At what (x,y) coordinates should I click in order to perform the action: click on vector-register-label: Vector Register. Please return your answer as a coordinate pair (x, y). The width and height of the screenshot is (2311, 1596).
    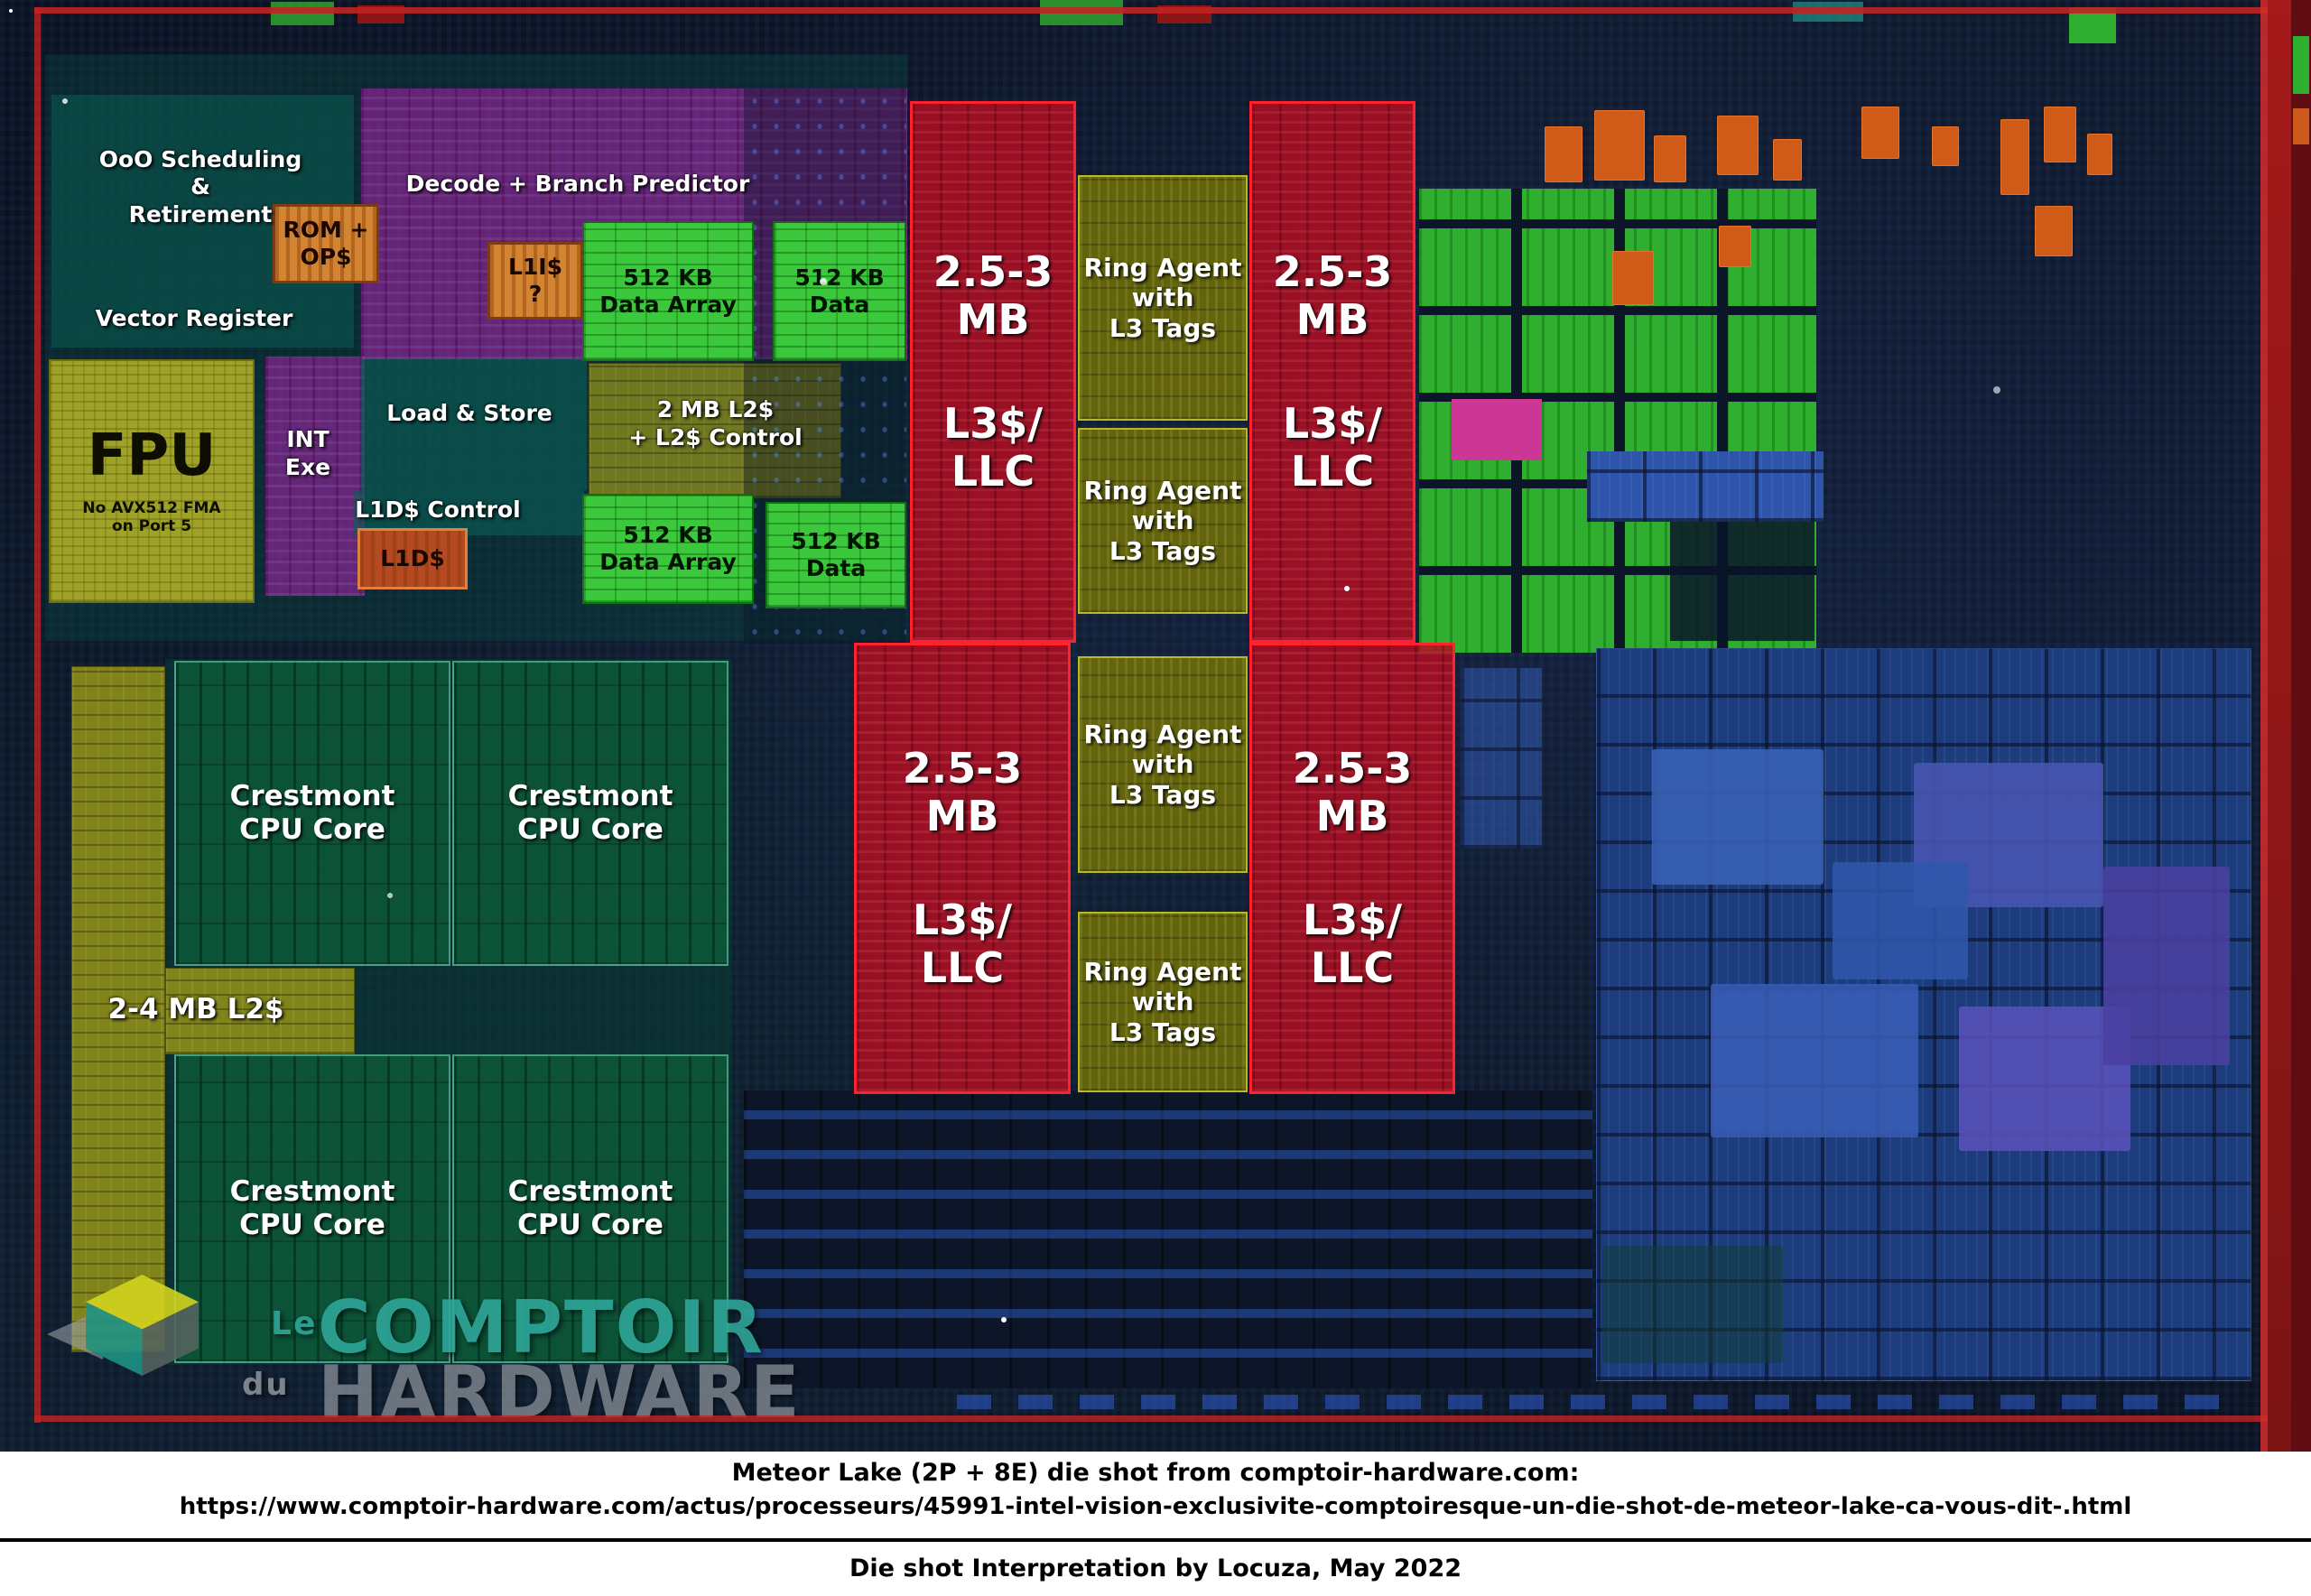
    Looking at the image, I should click on (194, 318).